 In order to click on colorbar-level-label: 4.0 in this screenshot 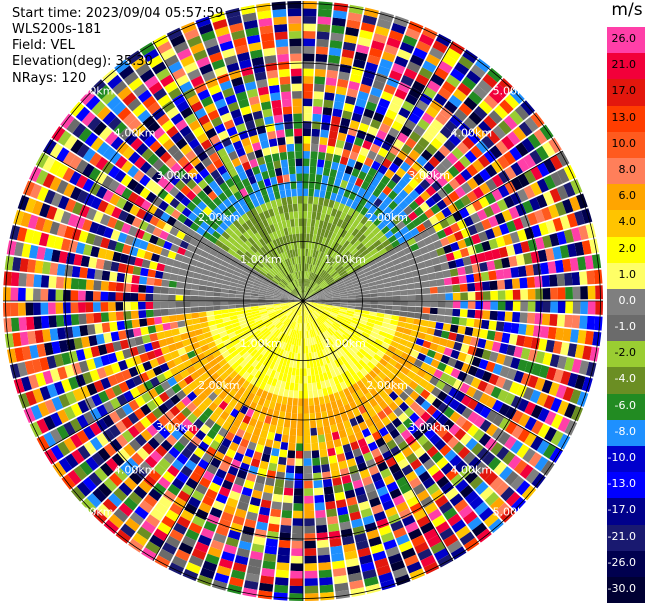, I will do `click(627, 222)`.